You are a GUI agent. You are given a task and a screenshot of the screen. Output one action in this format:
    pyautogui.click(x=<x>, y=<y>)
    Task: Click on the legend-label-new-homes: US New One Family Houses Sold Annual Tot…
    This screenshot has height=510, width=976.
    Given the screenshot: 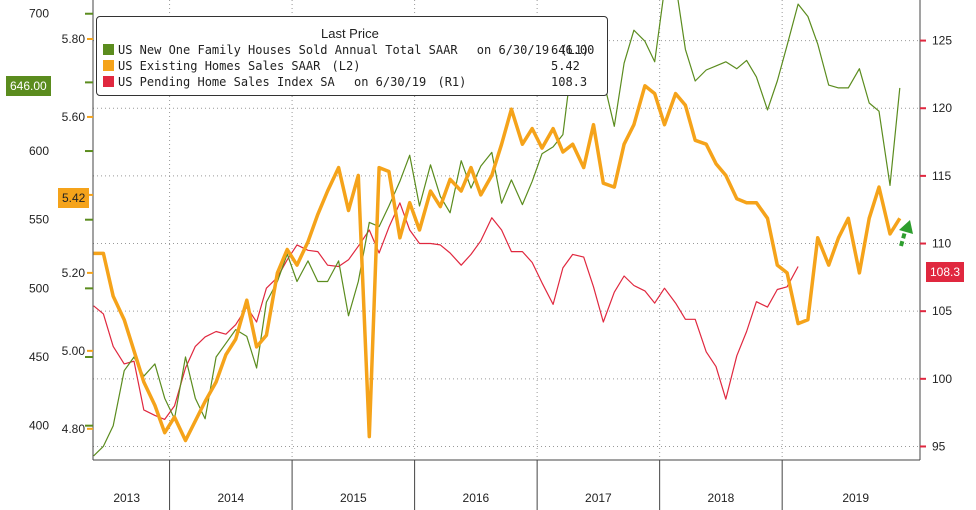 What is the action you would take?
    pyautogui.click(x=288, y=50)
    